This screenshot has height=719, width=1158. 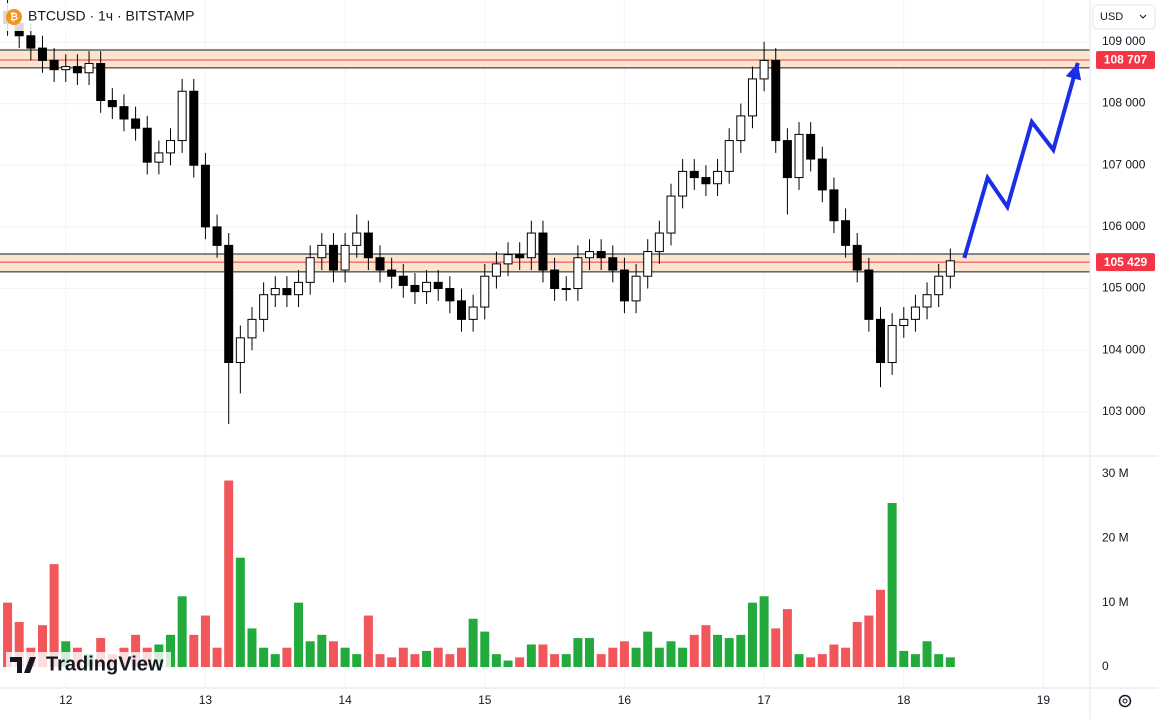 I want to click on dropdown-chevron, so click(x=1143, y=16).